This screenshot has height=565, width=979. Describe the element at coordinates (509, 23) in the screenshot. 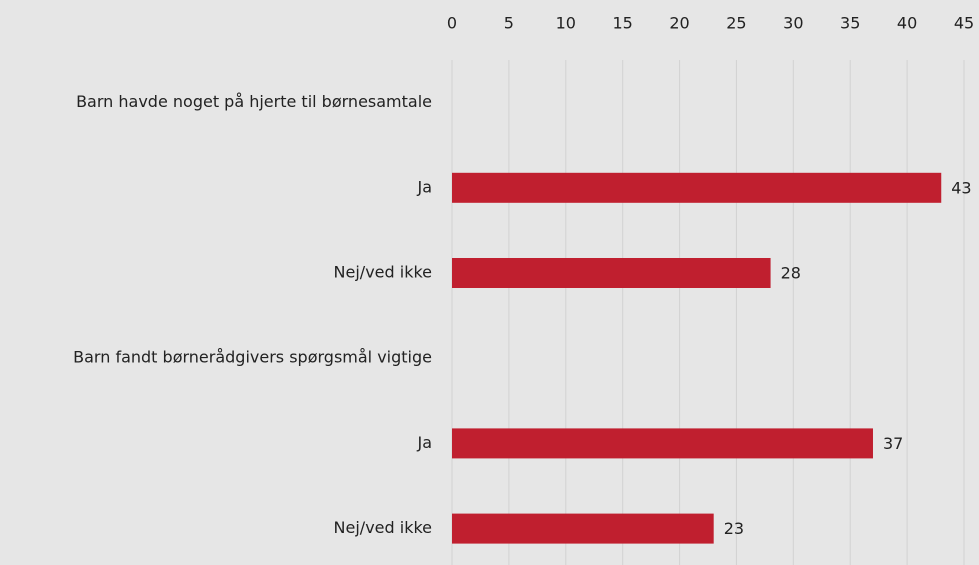

I see `x-tick-label: 5` at that location.